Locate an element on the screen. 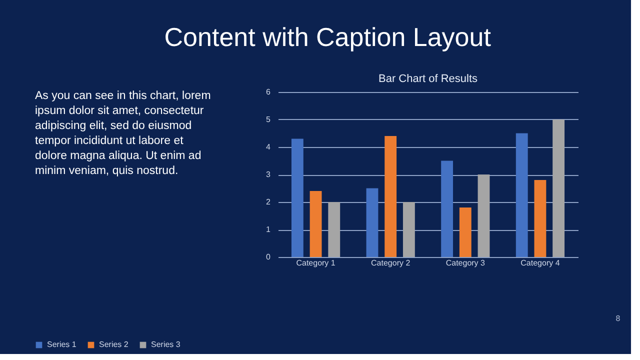 This screenshot has height=360, width=640. y-tick-label: 4 is located at coordinates (269, 147).